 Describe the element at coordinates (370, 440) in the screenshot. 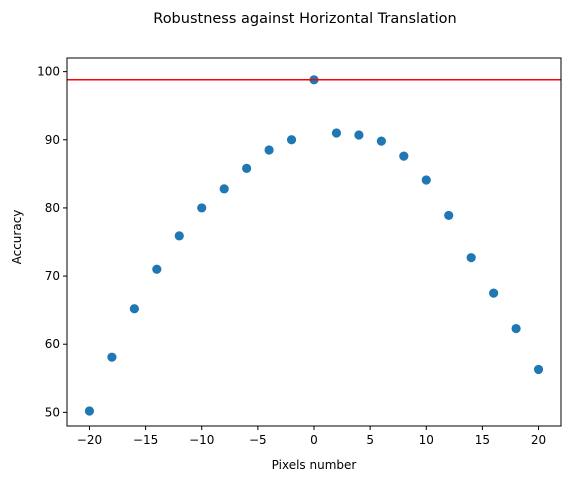

I see `x-tick-label: 5` at that location.